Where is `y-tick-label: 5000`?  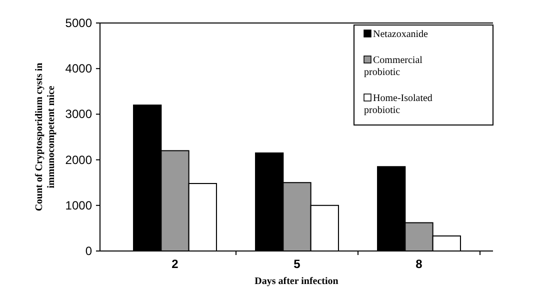
y-tick-label: 5000 is located at coordinates (78, 23).